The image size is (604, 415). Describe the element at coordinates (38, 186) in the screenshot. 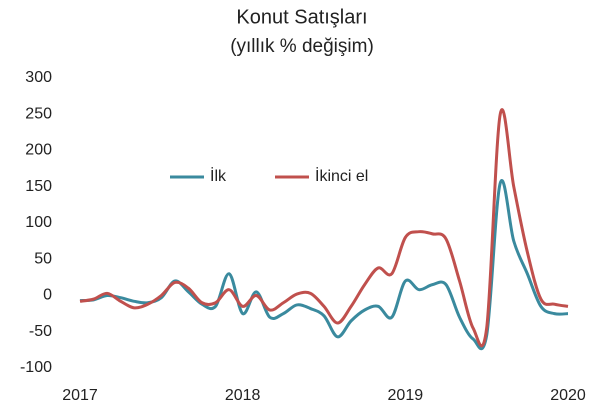

I see `y-tick-label: 150` at that location.